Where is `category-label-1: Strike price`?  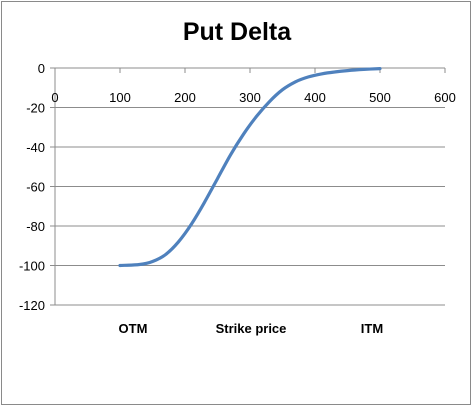 category-label-1: Strike price is located at coordinates (251, 328).